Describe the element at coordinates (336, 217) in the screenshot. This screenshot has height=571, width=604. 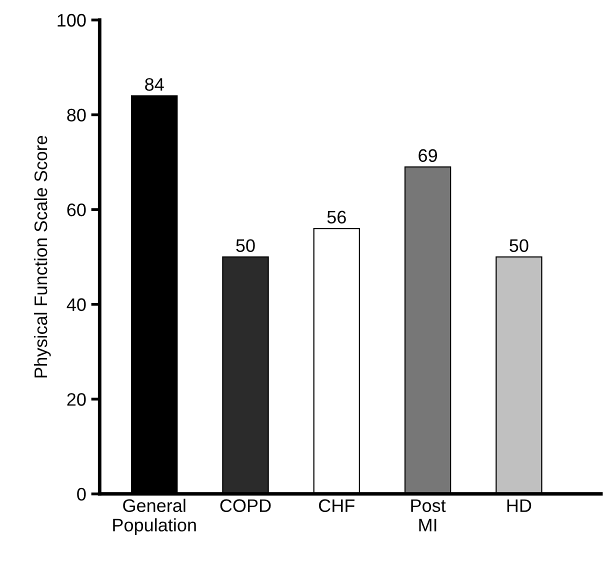
I see `data-label: 56` at that location.